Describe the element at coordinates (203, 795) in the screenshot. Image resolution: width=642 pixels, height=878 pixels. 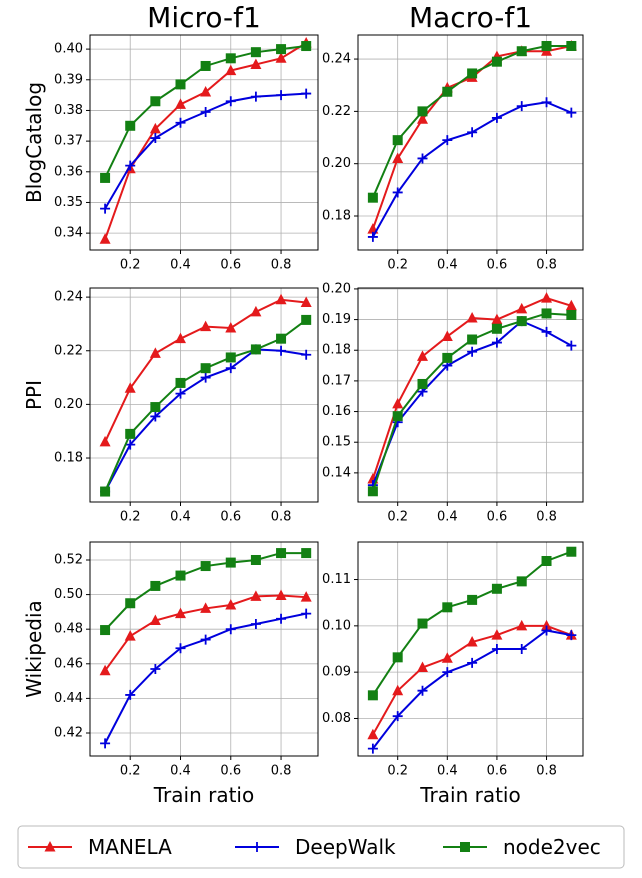
I see `x-axis-label: Train ratio` at that location.